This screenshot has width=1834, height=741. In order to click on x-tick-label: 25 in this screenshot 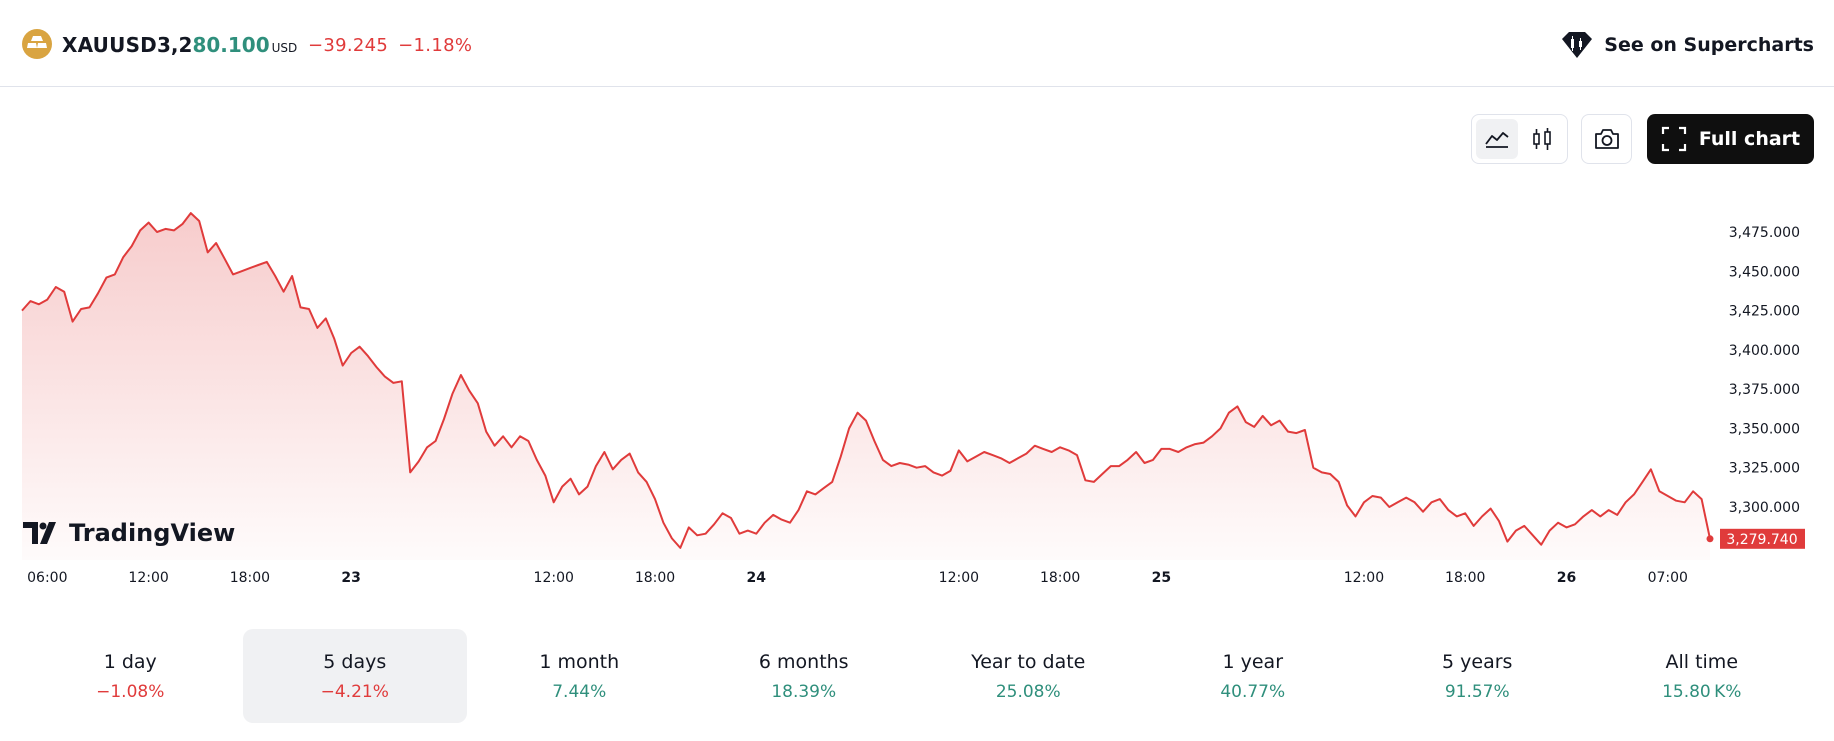, I will do `click(1161, 578)`.